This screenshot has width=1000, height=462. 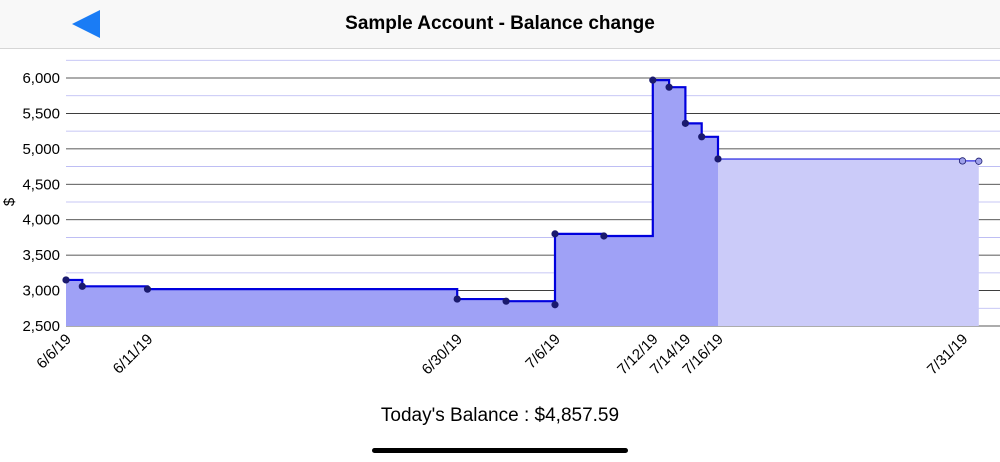 What do you see at coordinates (848, 242) in the screenshot?
I see `future-balance-area` at bounding box center [848, 242].